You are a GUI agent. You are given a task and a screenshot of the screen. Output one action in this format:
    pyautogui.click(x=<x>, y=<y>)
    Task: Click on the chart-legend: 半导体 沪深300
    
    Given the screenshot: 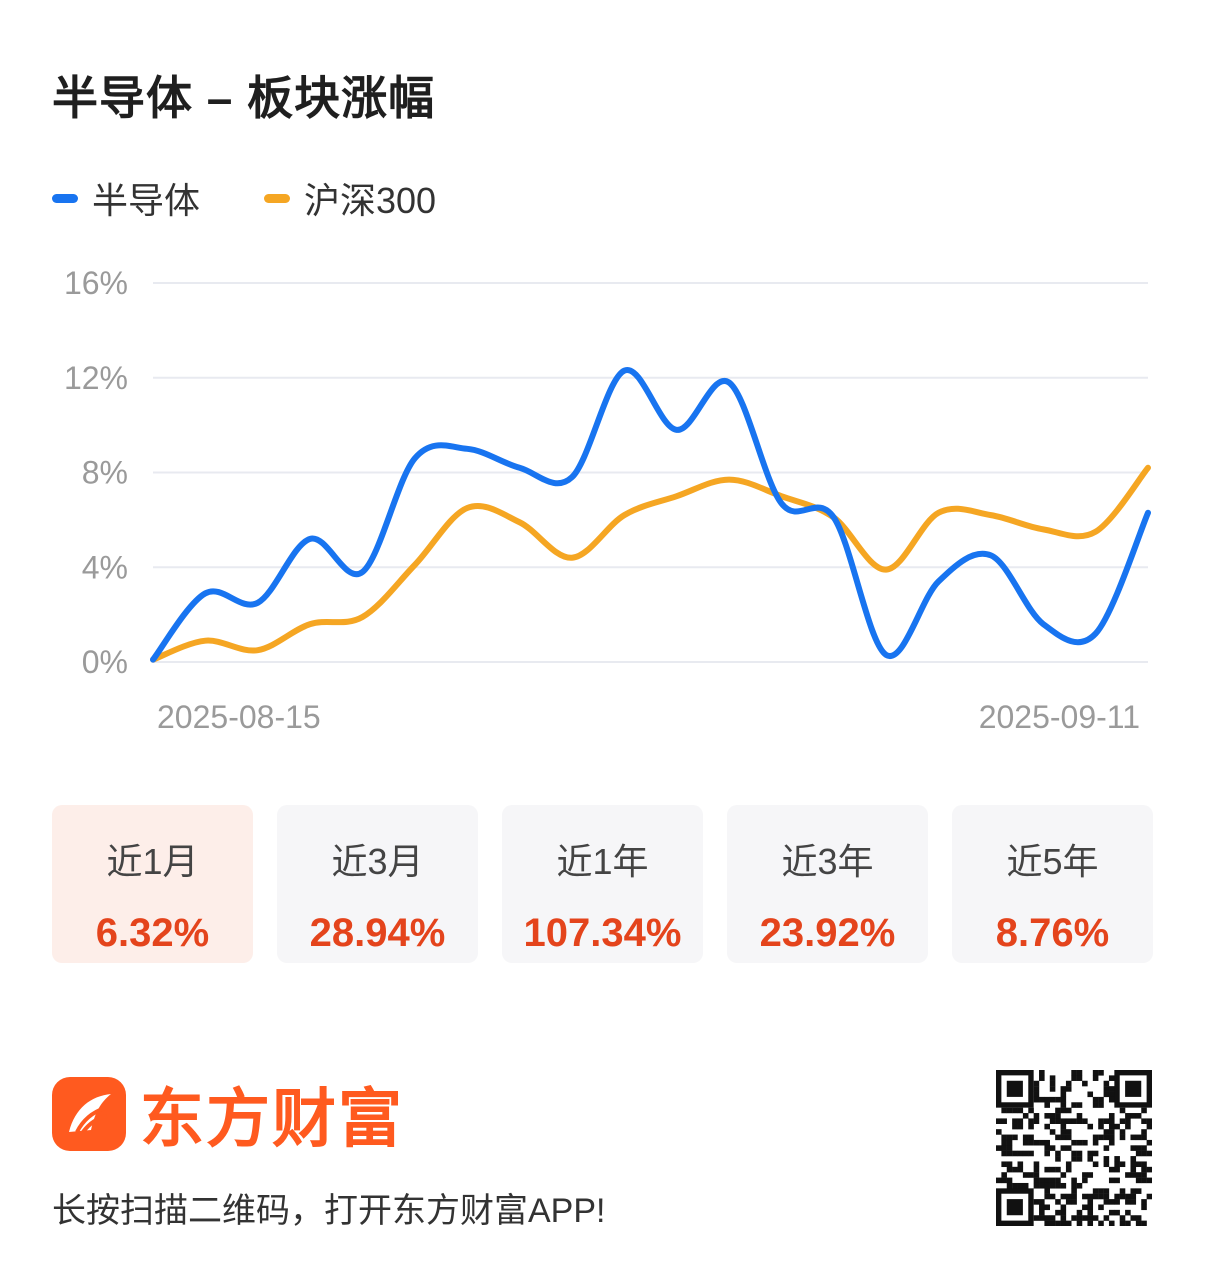 What is the action you would take?
    pyautogui.click(x=276, y=198)
    